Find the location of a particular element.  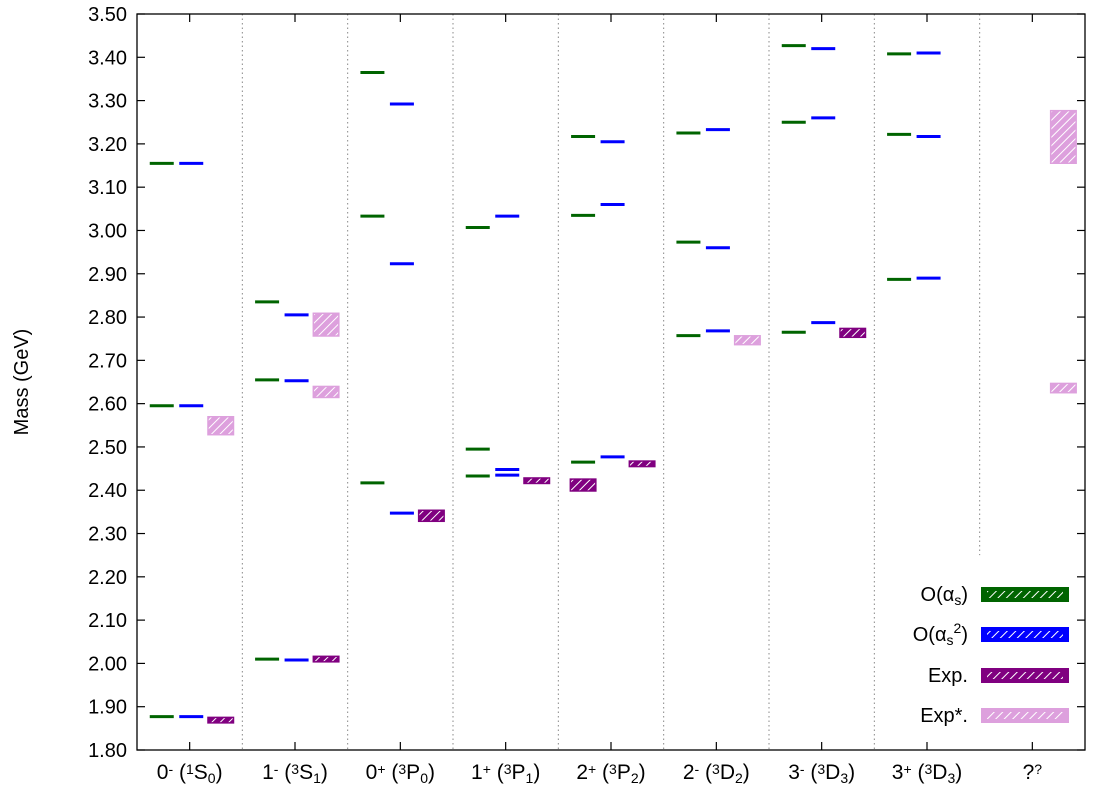

x-tick-label: ?? is located at coordinates (1033, 772).